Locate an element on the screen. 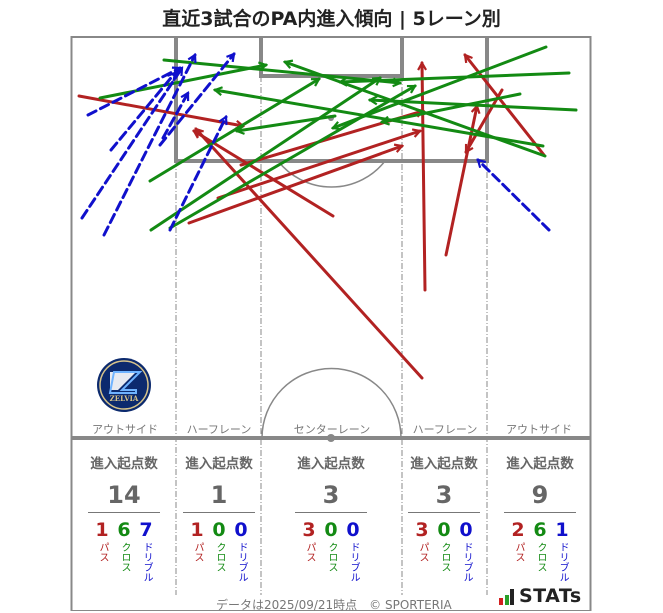 This screenshot has width=663, height=613. footer-credit: データは2025/09/21時点 © SPORTERIA is located at coordinates (334, 605).